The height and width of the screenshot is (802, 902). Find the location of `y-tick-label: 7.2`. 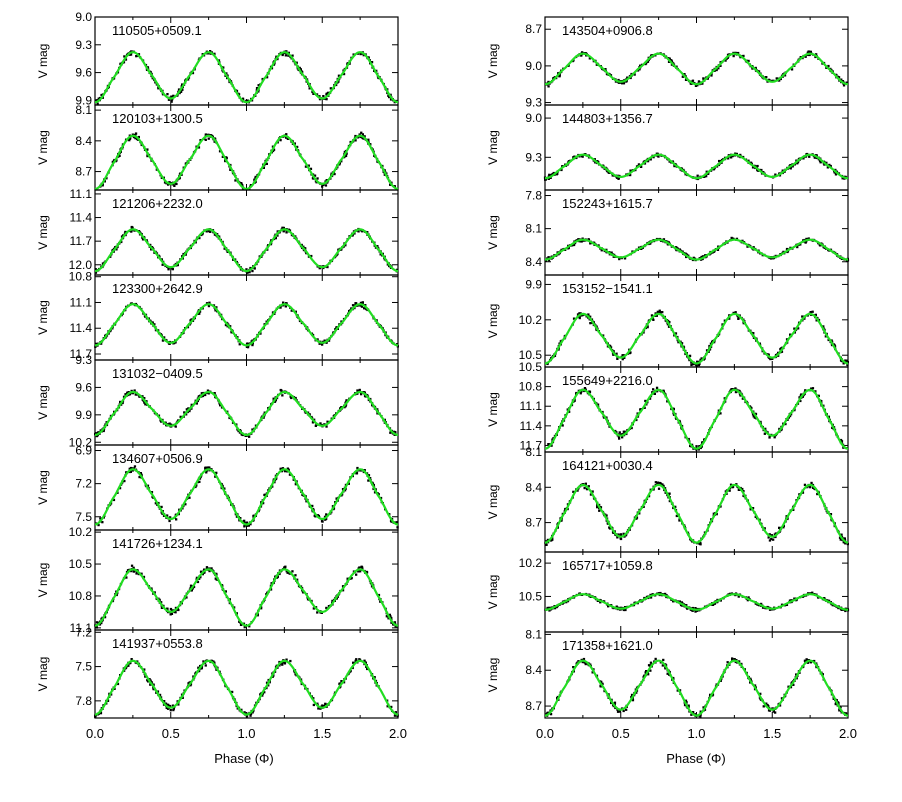

y-tick-label: 7.2 is located at coordinates (83, 484).